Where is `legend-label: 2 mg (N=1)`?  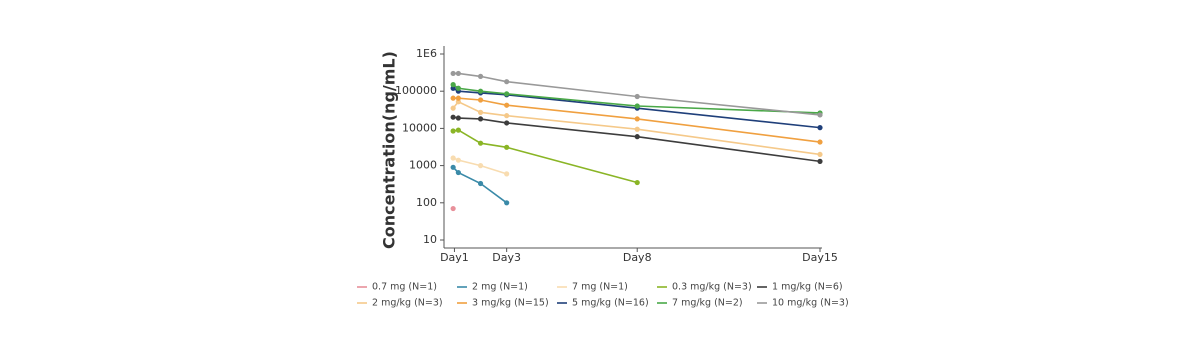
legend-label: 2 mg (N=1) is located at coordinates (500, 287).